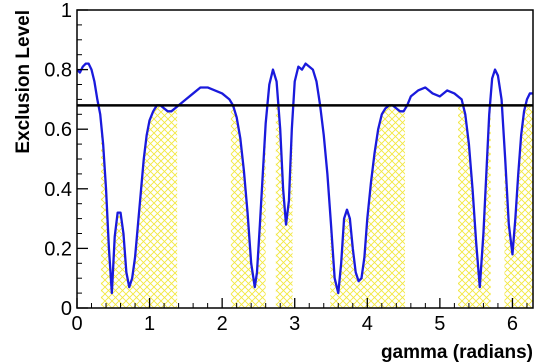 The image size is (538, 364). I want to click on x-tick-label: 5, so click(439, 324).